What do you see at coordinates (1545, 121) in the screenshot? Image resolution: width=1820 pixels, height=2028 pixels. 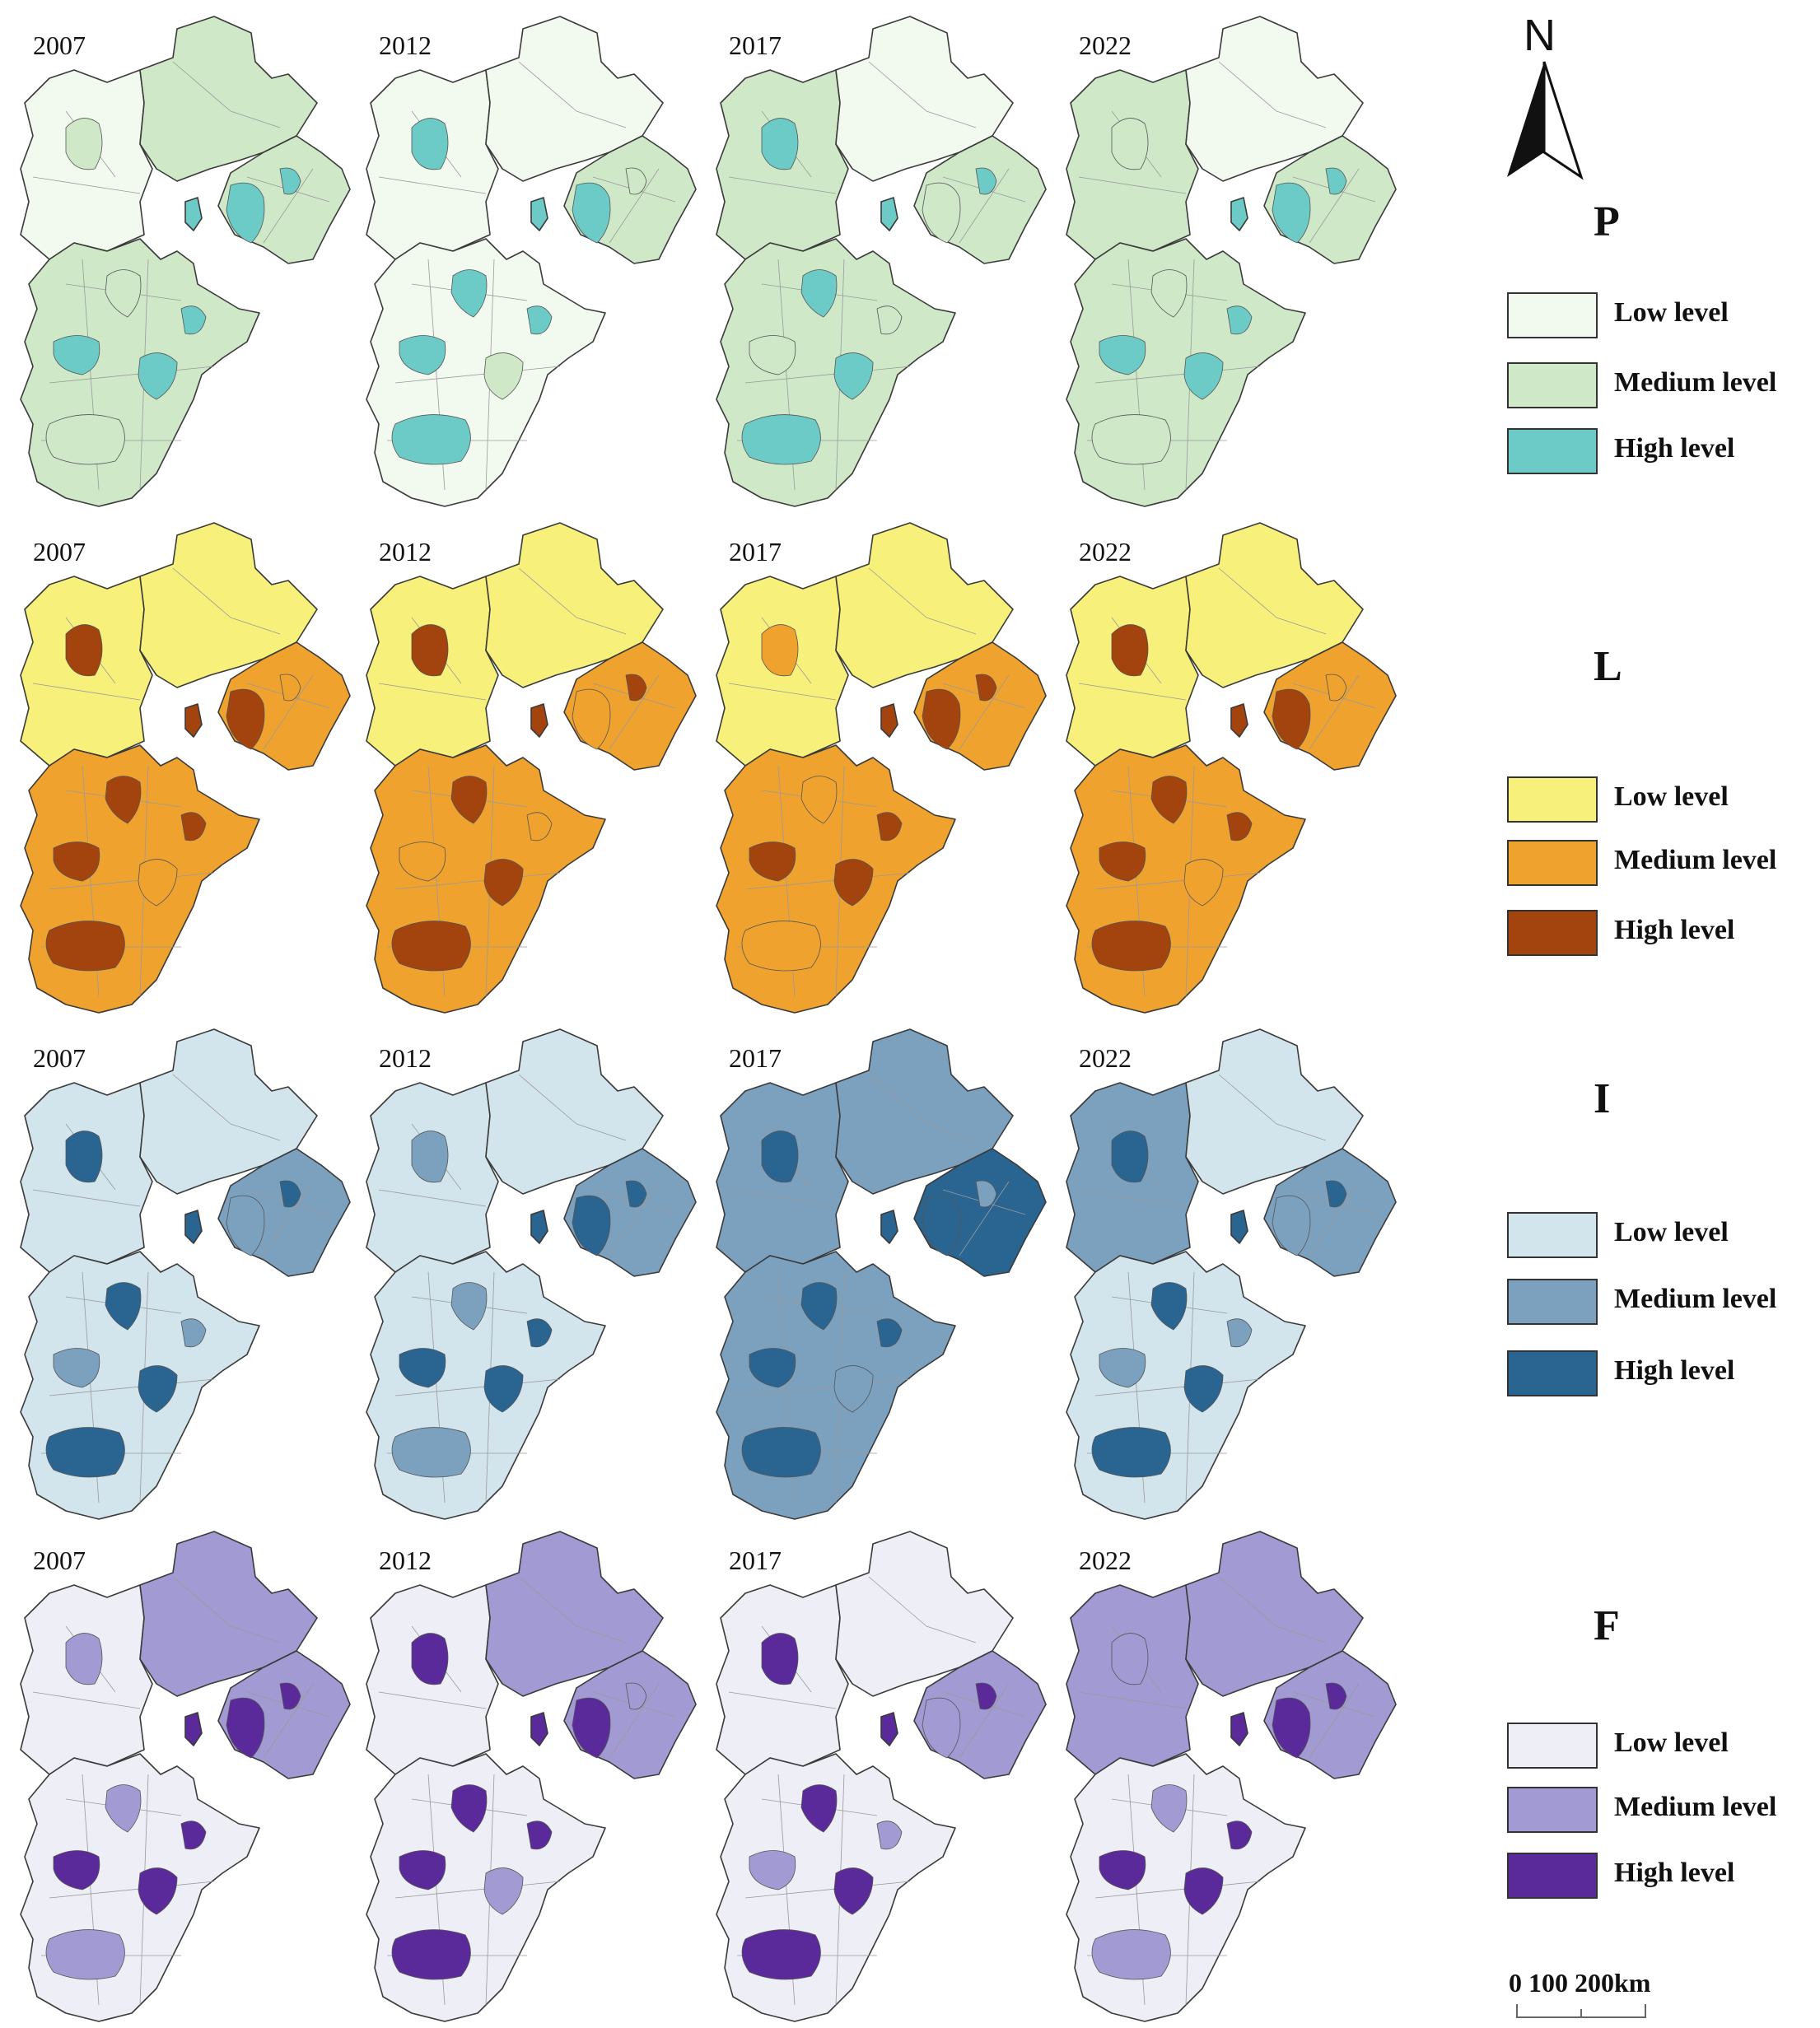 I see `north-arrow-icon` at bounding box center [1545, 121].